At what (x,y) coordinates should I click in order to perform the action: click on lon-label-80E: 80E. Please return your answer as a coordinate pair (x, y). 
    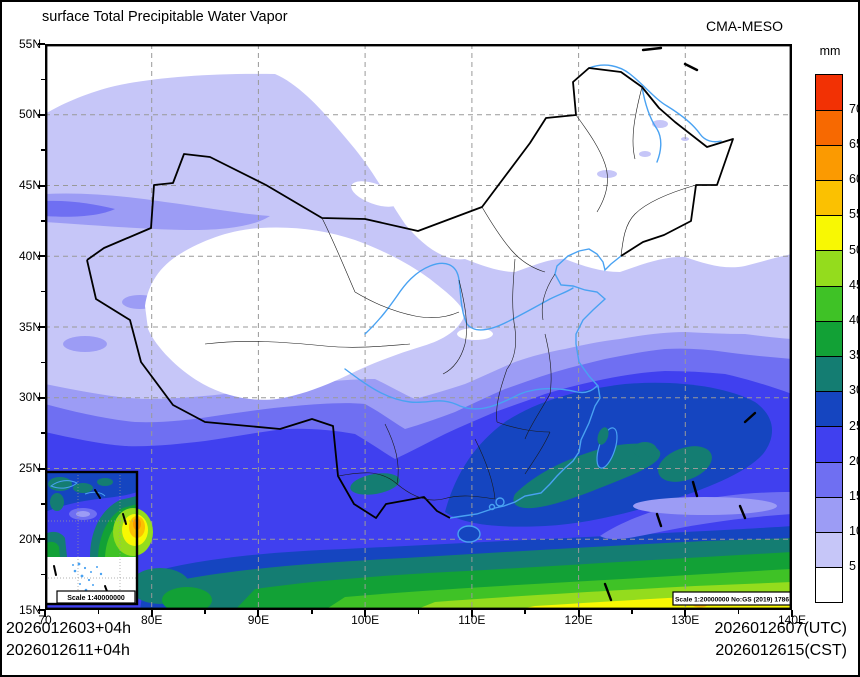
    Looking at the image, I should click on (152, 620).